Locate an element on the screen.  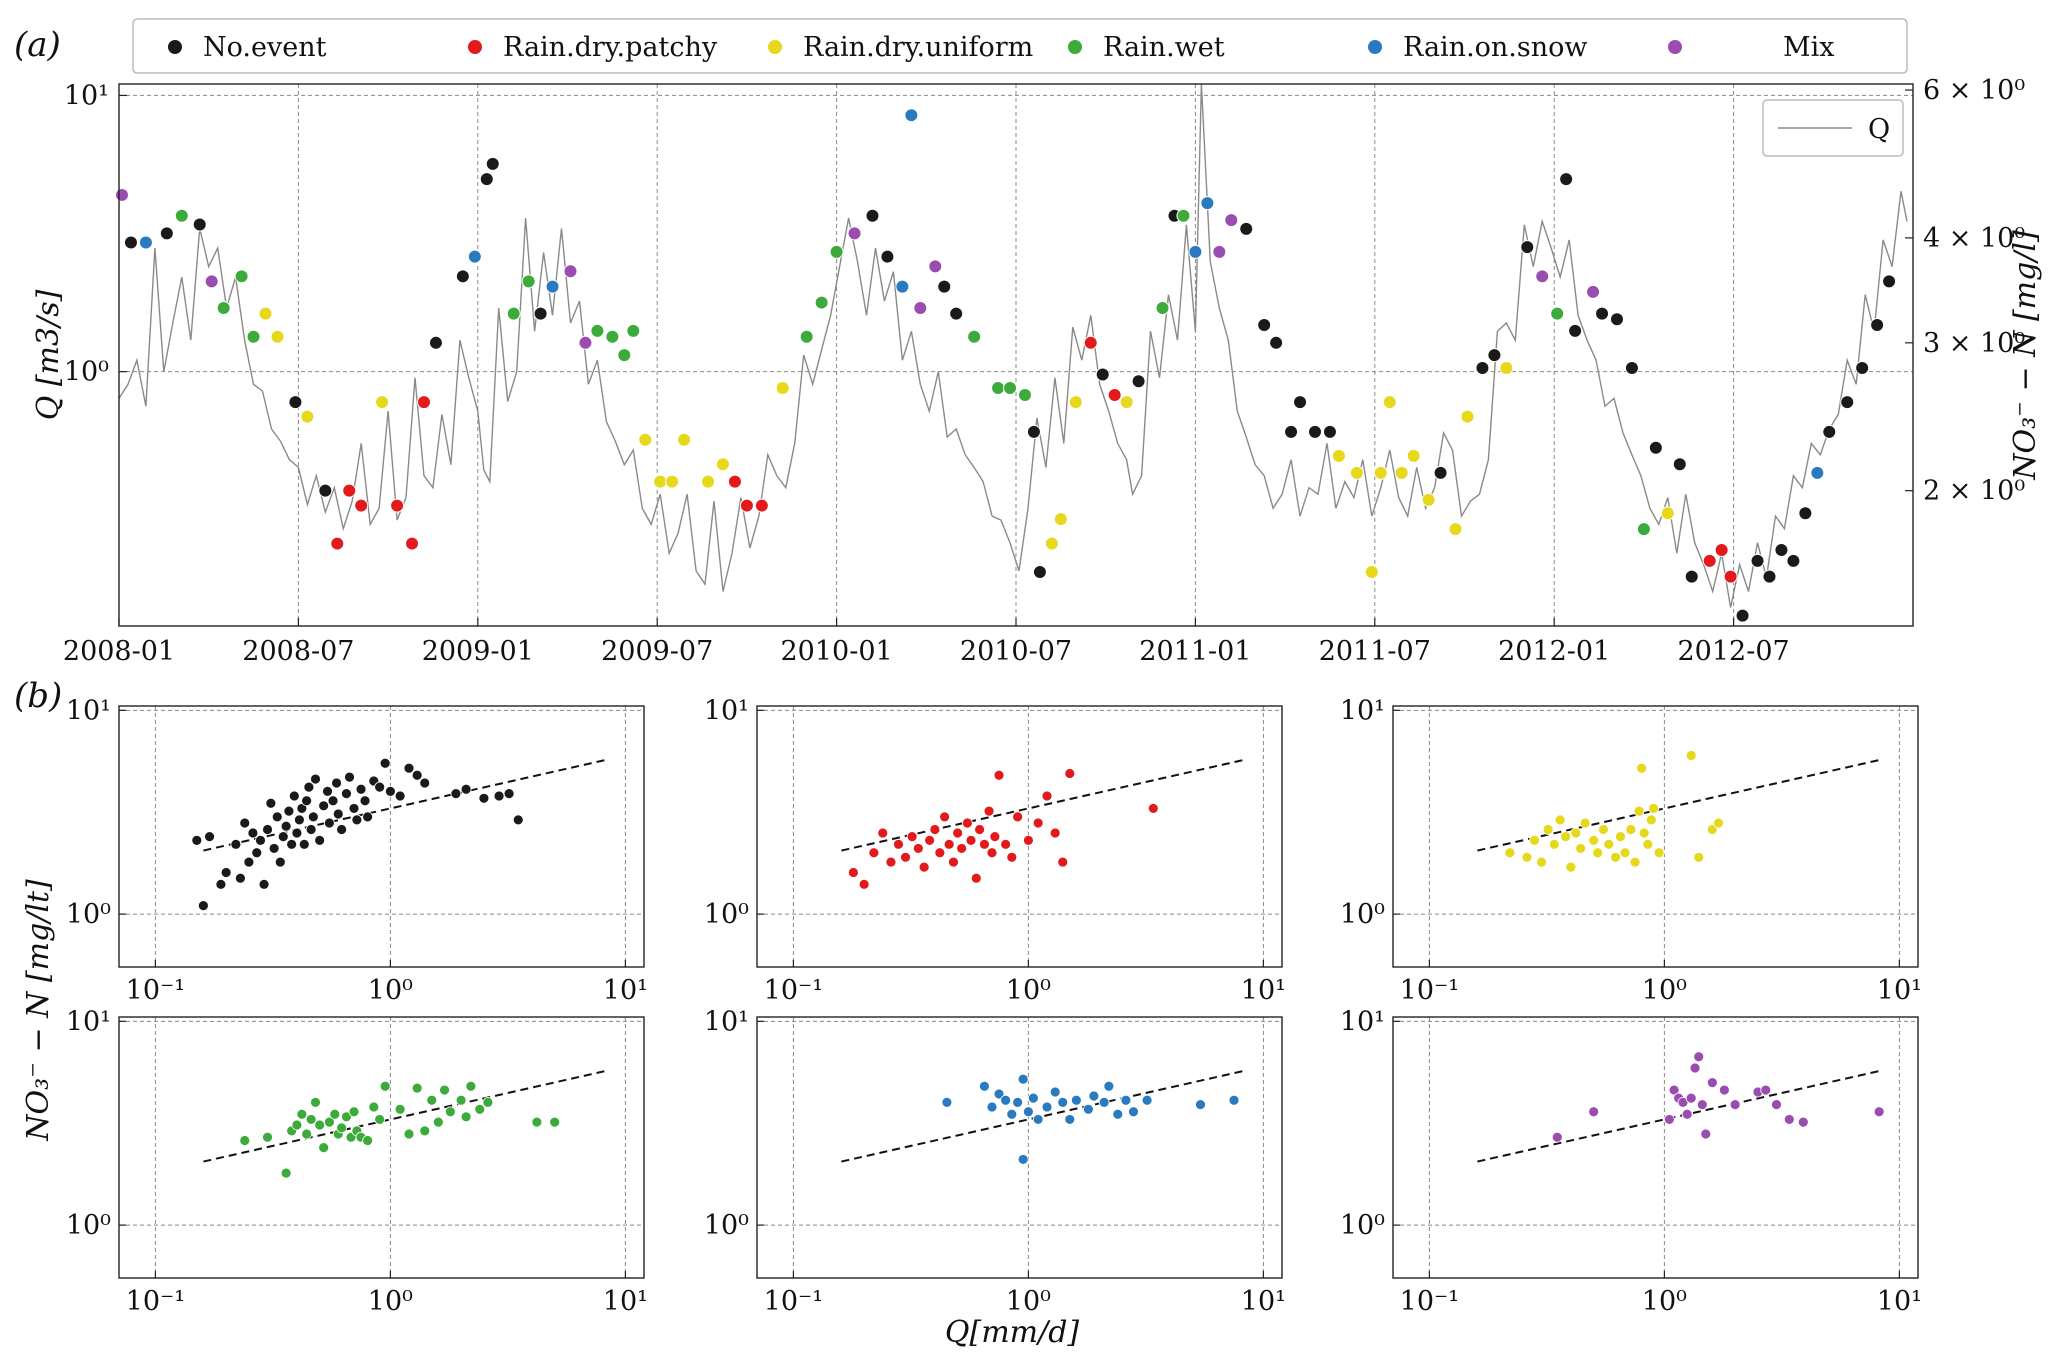
panel-b-ylabel: NO₃⁻ − N [mg/lt] is located at coordinates (38, 1010).